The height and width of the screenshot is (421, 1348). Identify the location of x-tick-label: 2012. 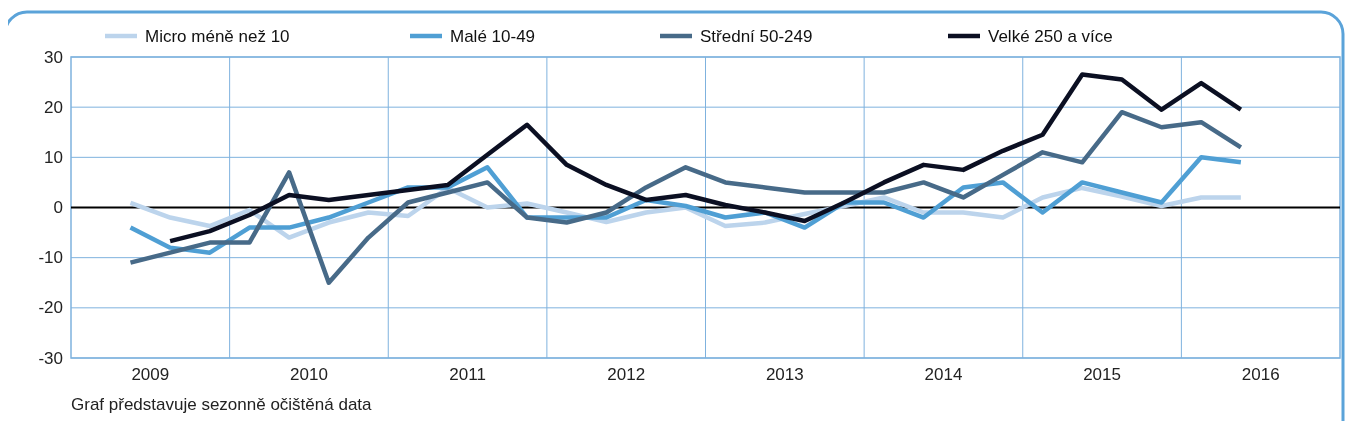
(626, 374).